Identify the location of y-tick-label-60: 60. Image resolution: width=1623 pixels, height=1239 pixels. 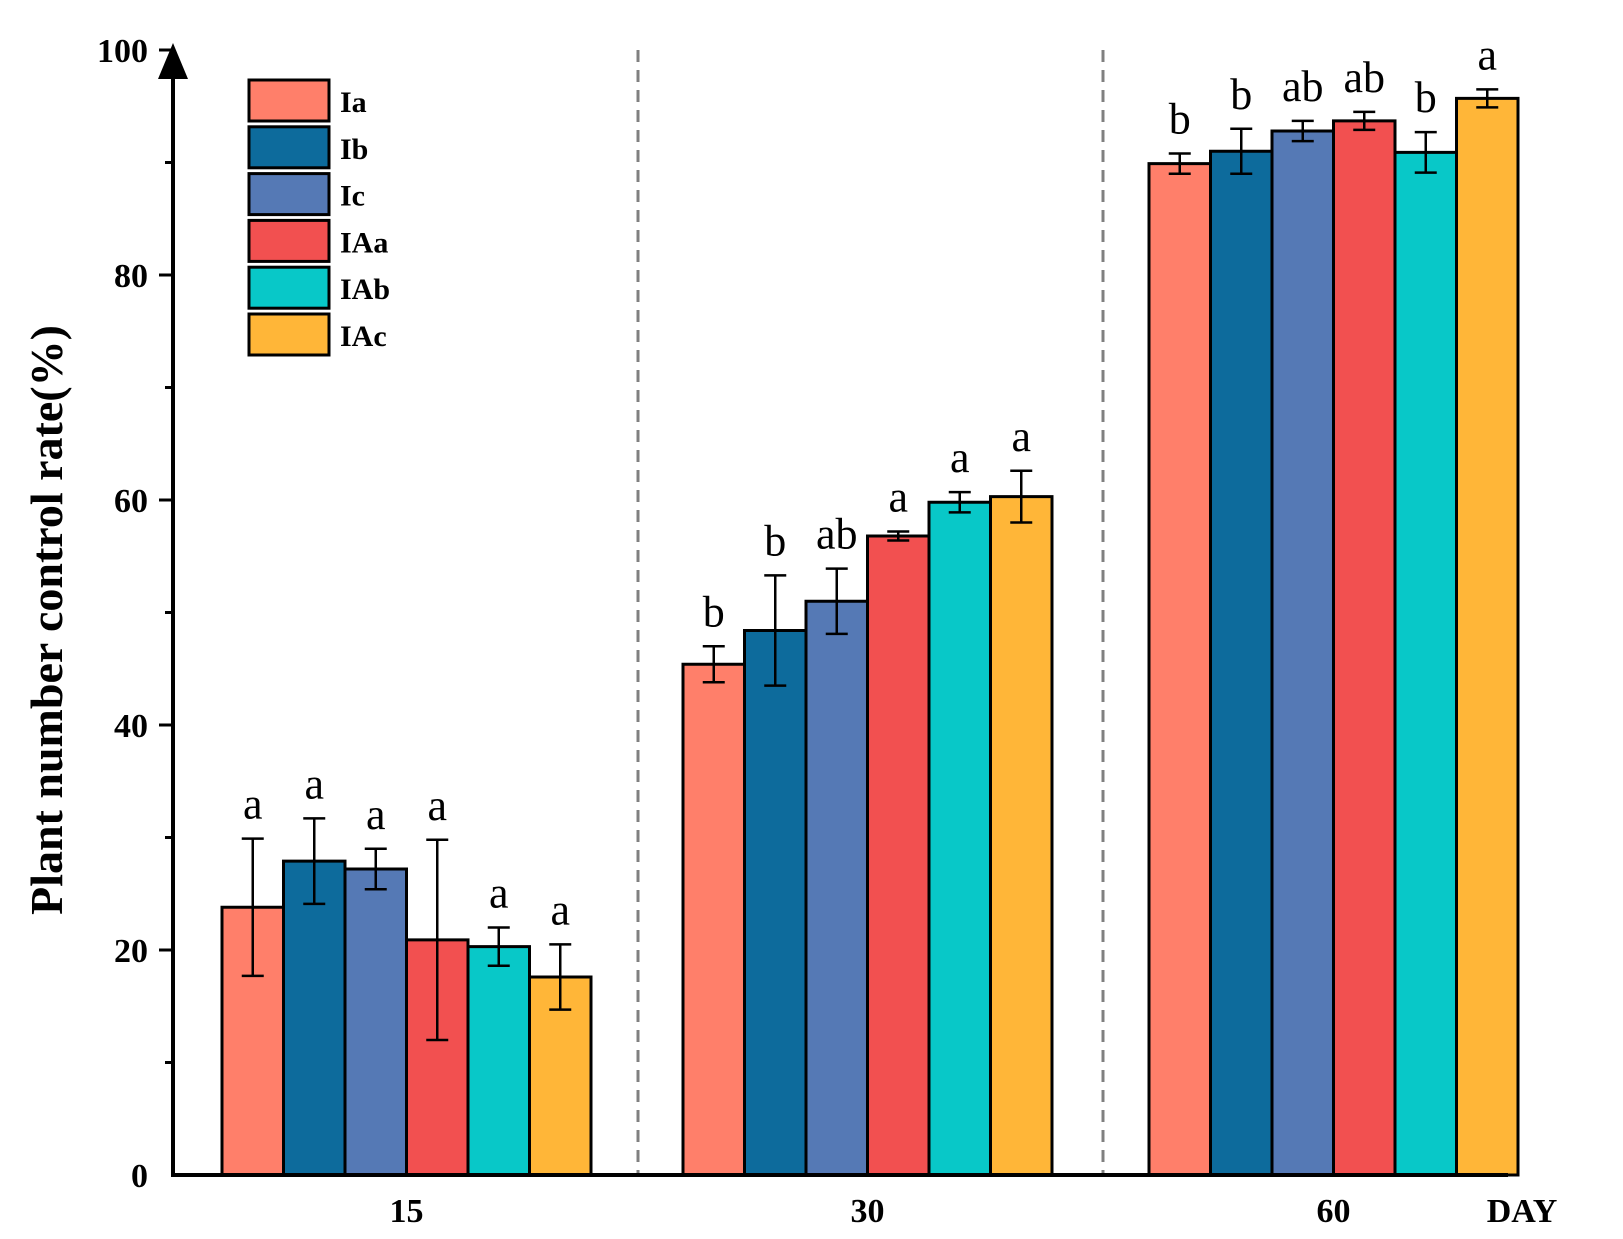
(131, 501).